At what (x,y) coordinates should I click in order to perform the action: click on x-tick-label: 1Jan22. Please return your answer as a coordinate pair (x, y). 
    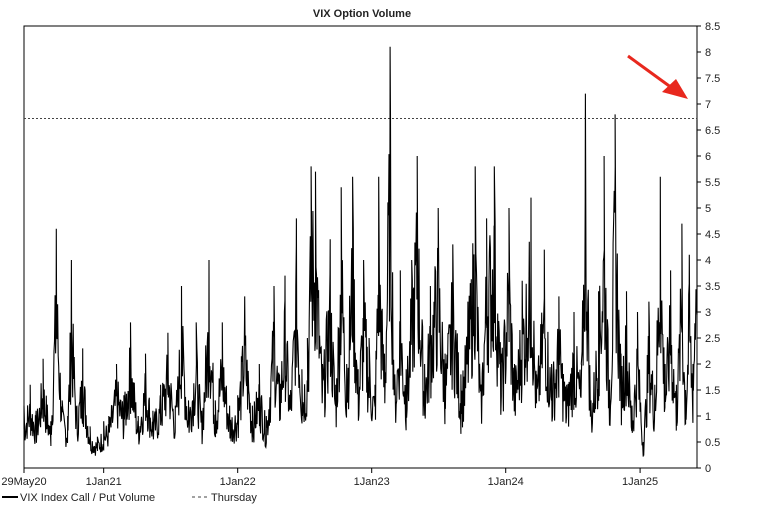
    Looking at the image, I should click on (238, 482).